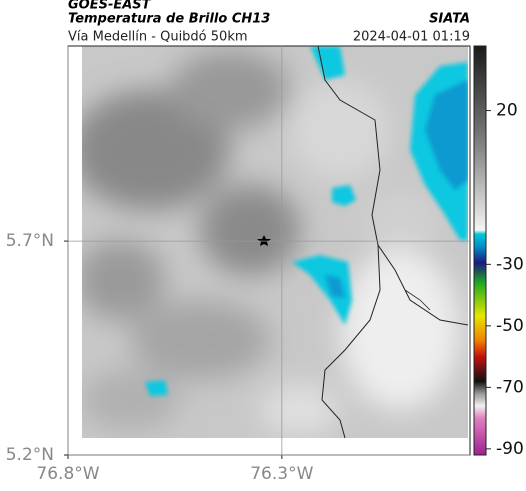 The height and width of the screenshot is (491, 526). I want to click on lon-tick-label: 76.3°W, so click(281, 474).